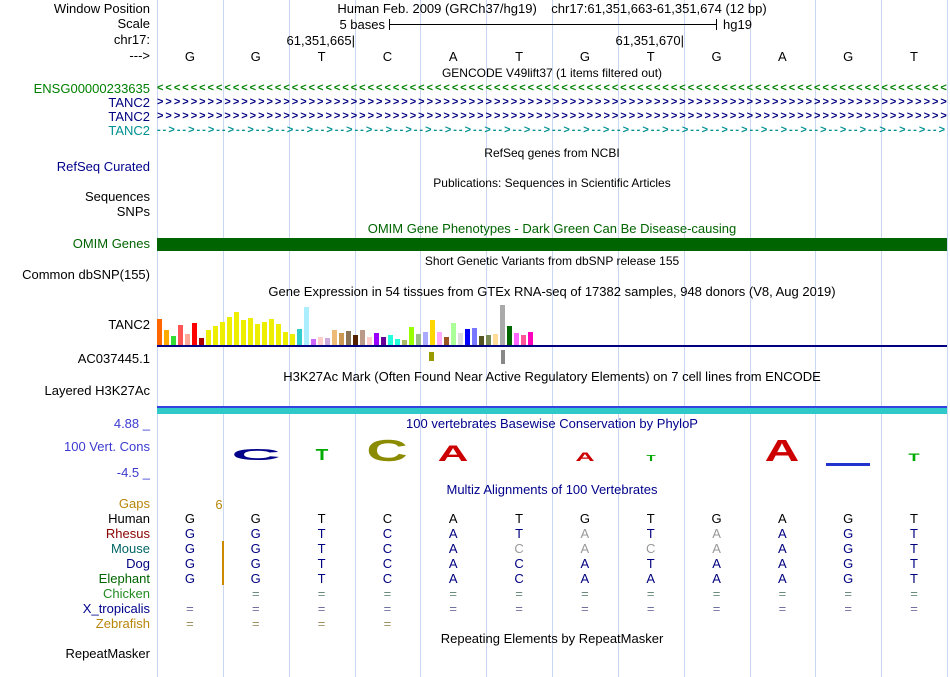 The width and height of the screenshot is (950, 677). What do you see at coordinates (124, 578) in the screenshot?
I see `species-label: Elephant` at bounding box center [124, 578].